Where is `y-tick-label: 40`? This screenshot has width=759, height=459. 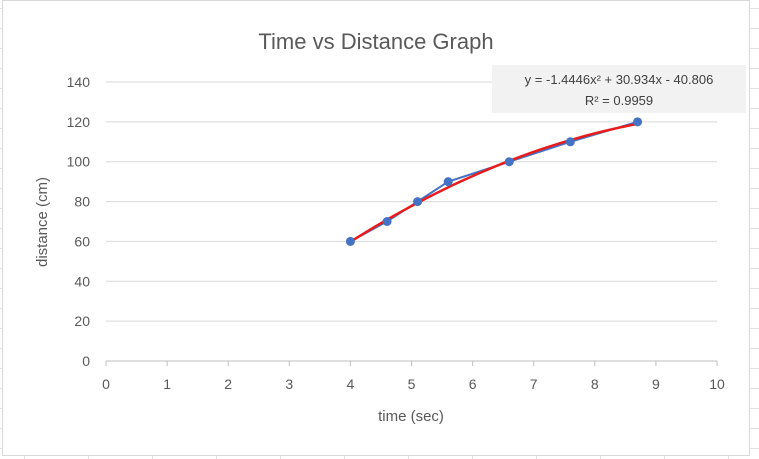
y-tick-label: 40 is located at coordinates (82, 281).